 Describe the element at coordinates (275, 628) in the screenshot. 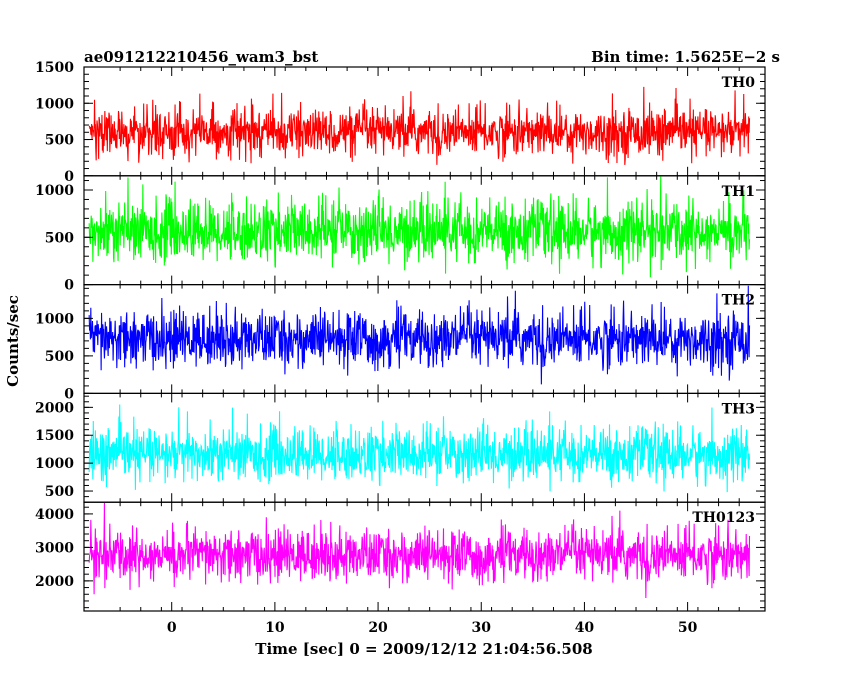

I see `x-tick-label: 10` at that location.